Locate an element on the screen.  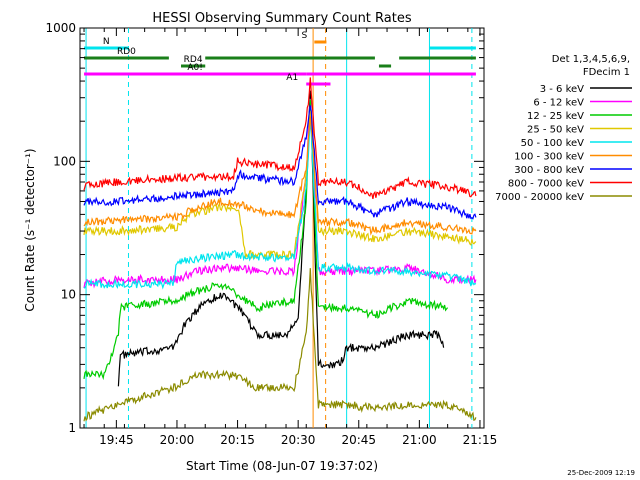
legend-label: 300 - 800 keV is located at coordinates (549, 170).